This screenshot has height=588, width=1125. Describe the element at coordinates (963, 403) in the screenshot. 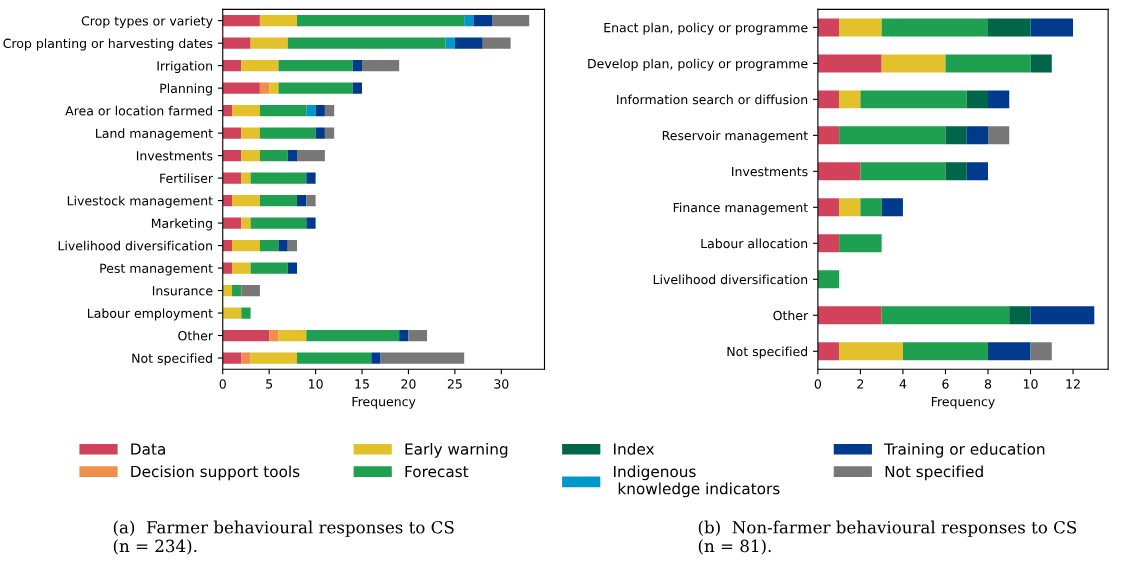

I see `x-axis-title: Frequency` at that location.